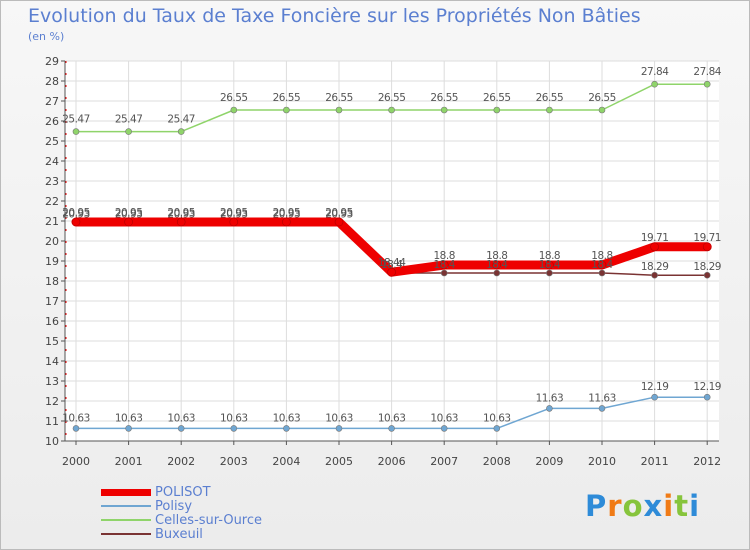 This screenshot has width=750, height=550. I want to click on logo-letter: r, so click(615, 506).